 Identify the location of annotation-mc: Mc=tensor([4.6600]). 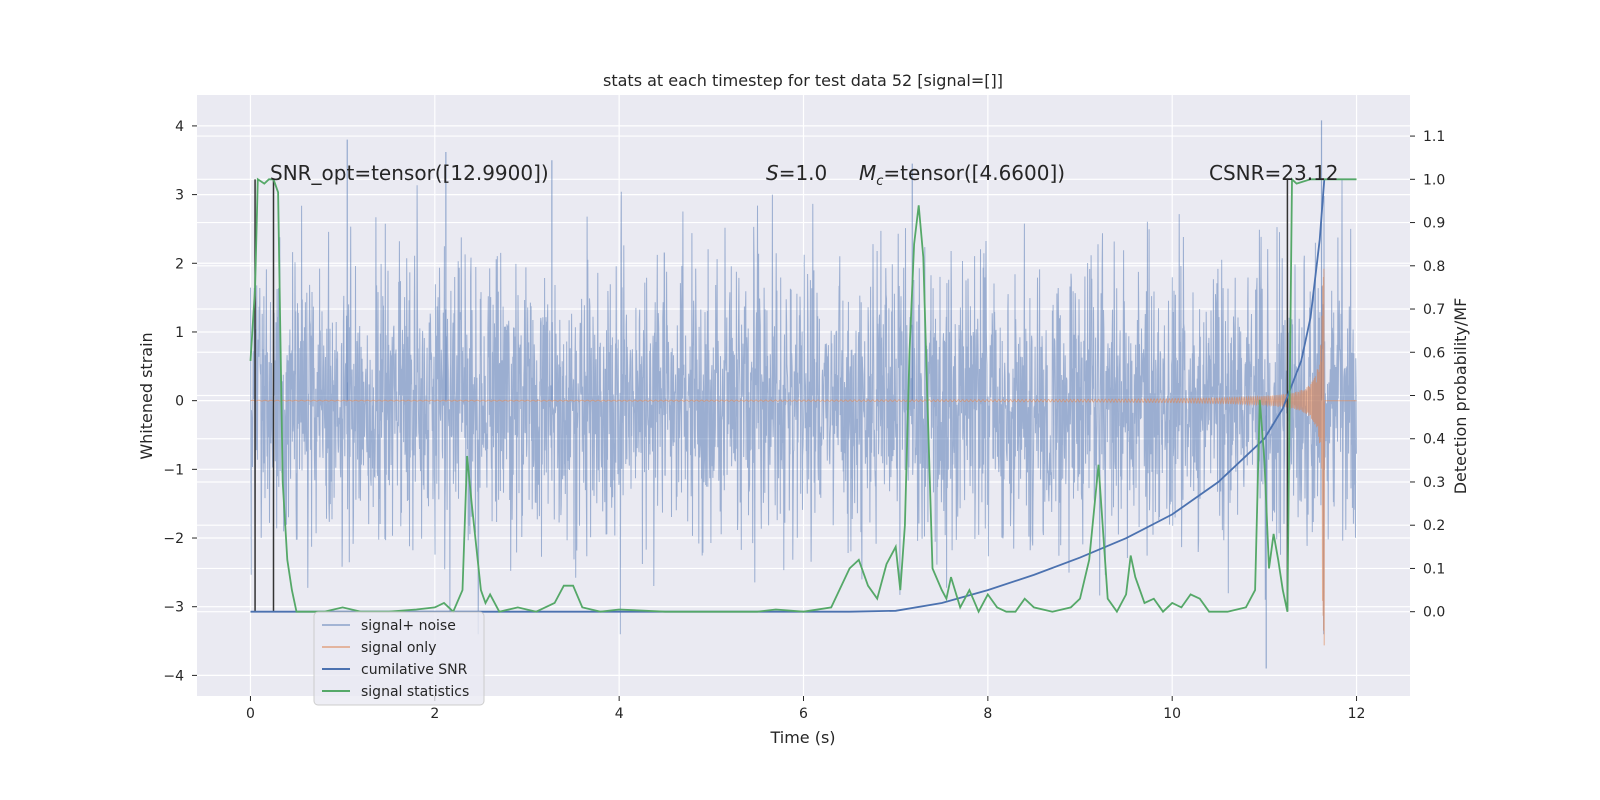
(962, 175).